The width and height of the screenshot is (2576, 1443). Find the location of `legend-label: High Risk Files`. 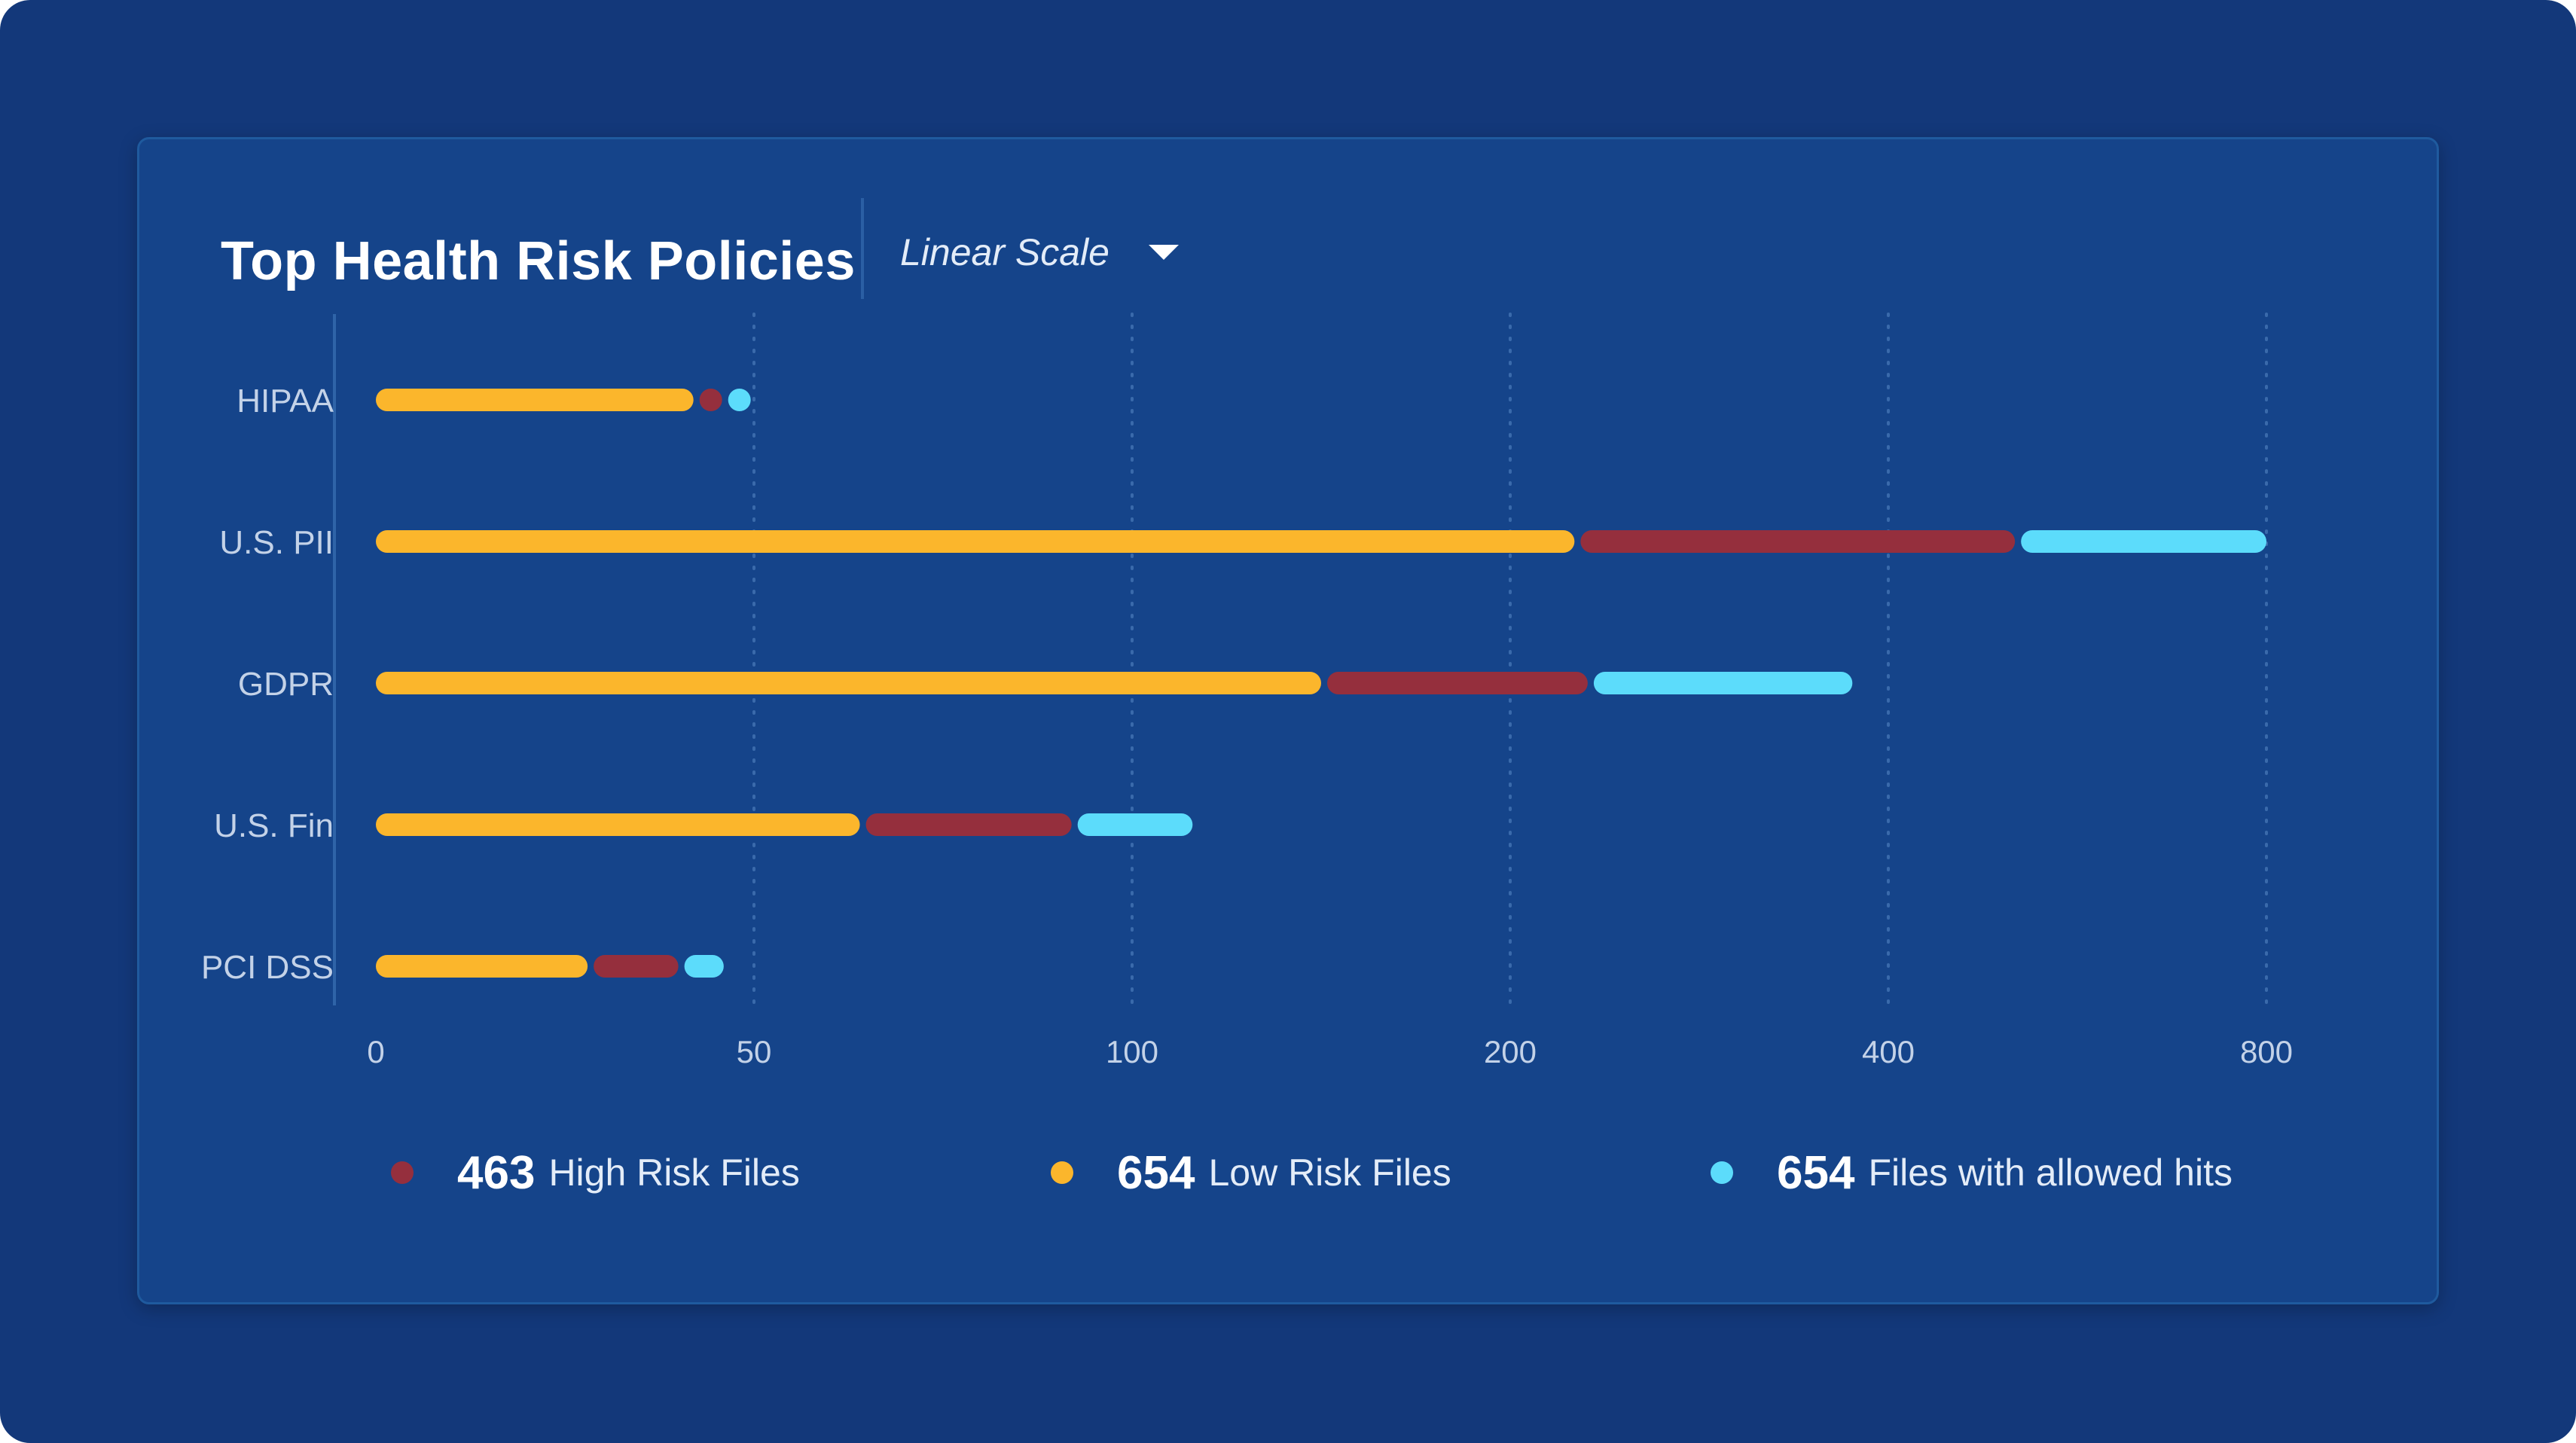

legend-label: High Risk Files is located at coordinates (674, 1173).